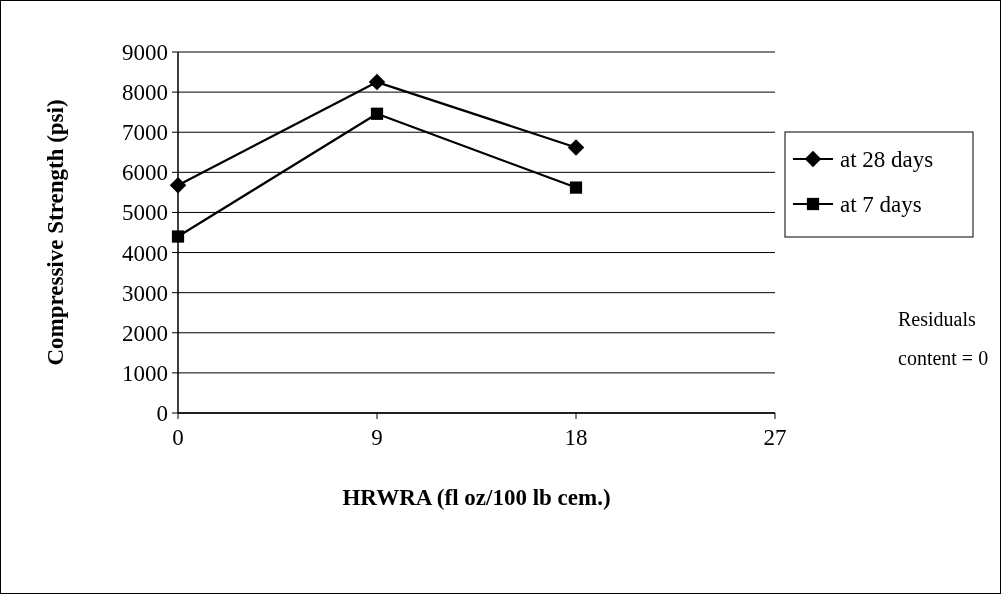 This screenshot has width=1001, height=594. Describe the element at coordinates (377, 437) in the screenshot. I see `x-tick-label: 9` at that location.